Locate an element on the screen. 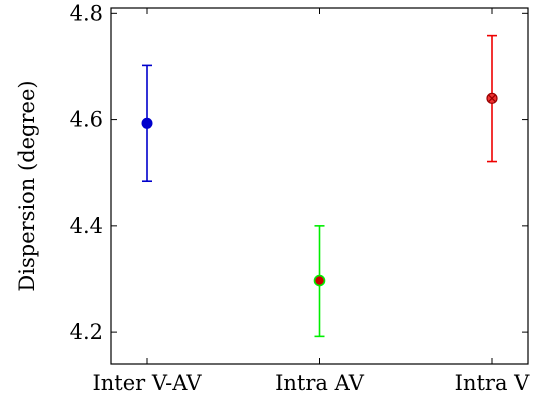 The image size is (550, 400). y-tick-label: 4.4 is located at coordinates (86, 226).